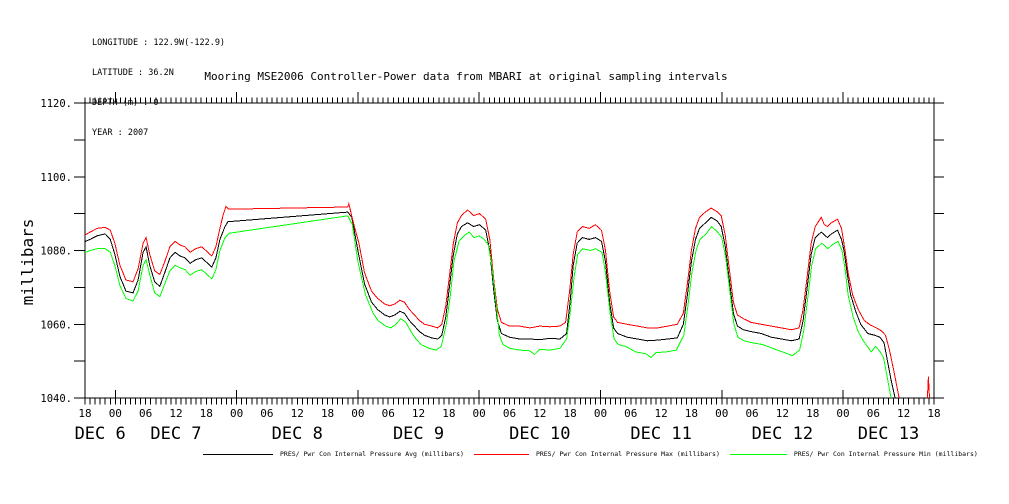  Describe the element at coordinates (56, 399) in the screenshot. I see `y-tick-label: 1040.` at that location.